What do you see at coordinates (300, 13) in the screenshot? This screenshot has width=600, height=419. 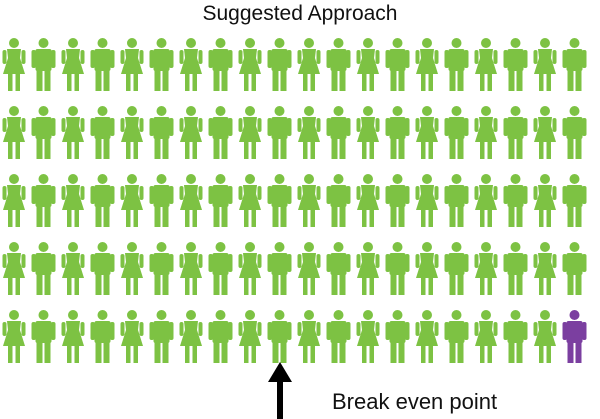 I see `chart-title: Suggested Approach` at bounding box center [300, 13].